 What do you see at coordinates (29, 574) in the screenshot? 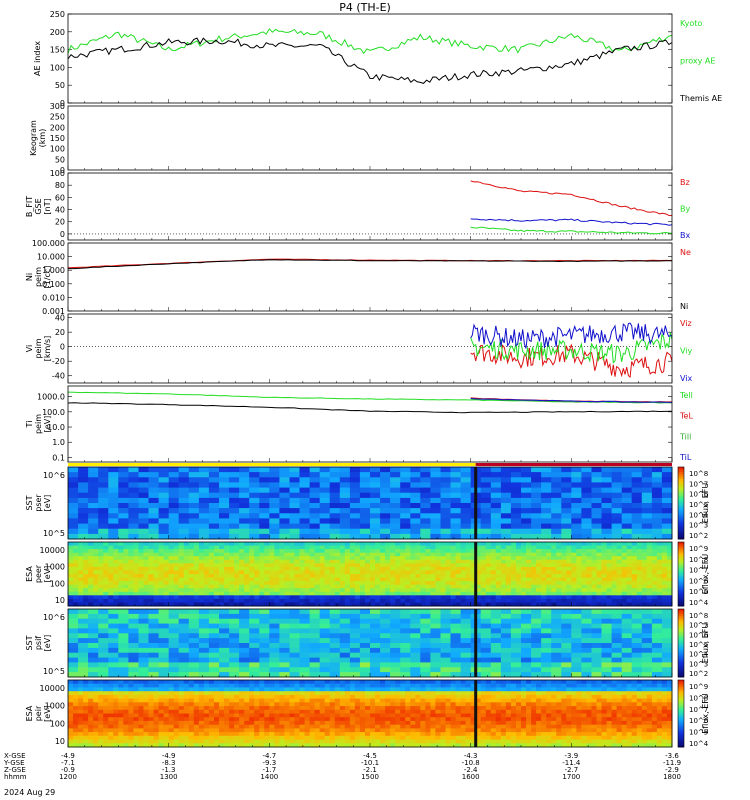
I see `y-axis-label: ESA` at bounding box center [29, 574].